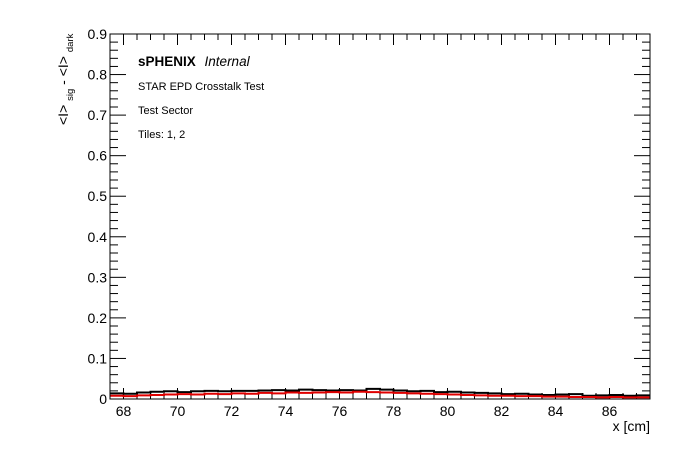 This screenshot has height=476, width=698. Describe the element at coordinates (165, 111) in the screenshot. I see `annotation-line-2: Test Sector` at that location.